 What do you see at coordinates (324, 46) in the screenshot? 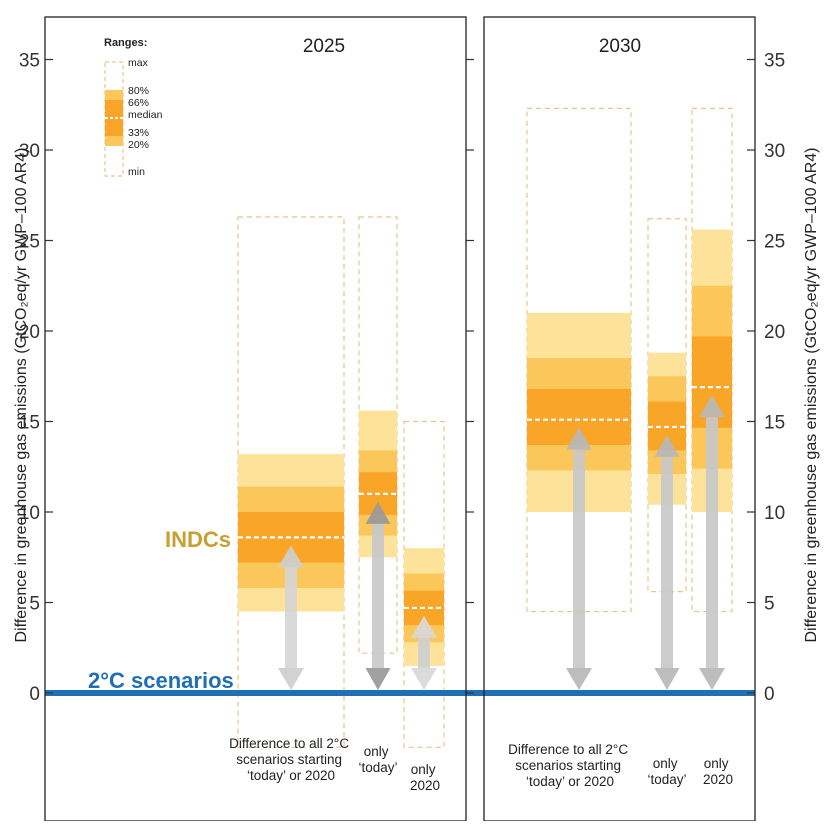
I see `panel-title-2025: 2025` at bounding box center [324, 46].